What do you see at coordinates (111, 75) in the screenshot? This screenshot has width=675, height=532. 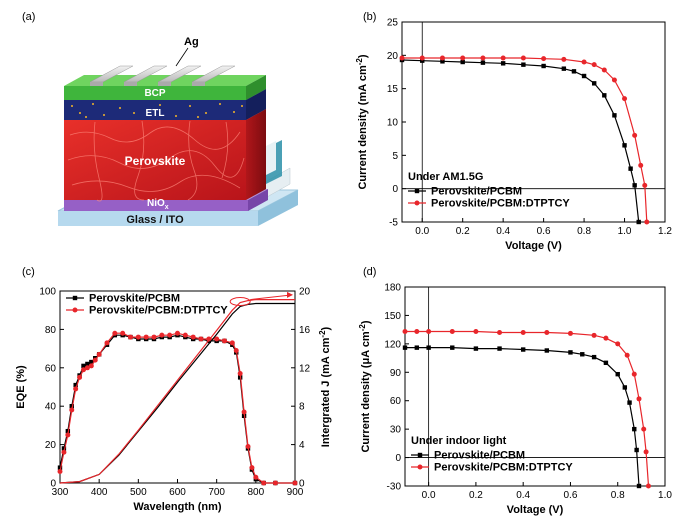 I see `ag-finger` at bounding box center [111, 75].